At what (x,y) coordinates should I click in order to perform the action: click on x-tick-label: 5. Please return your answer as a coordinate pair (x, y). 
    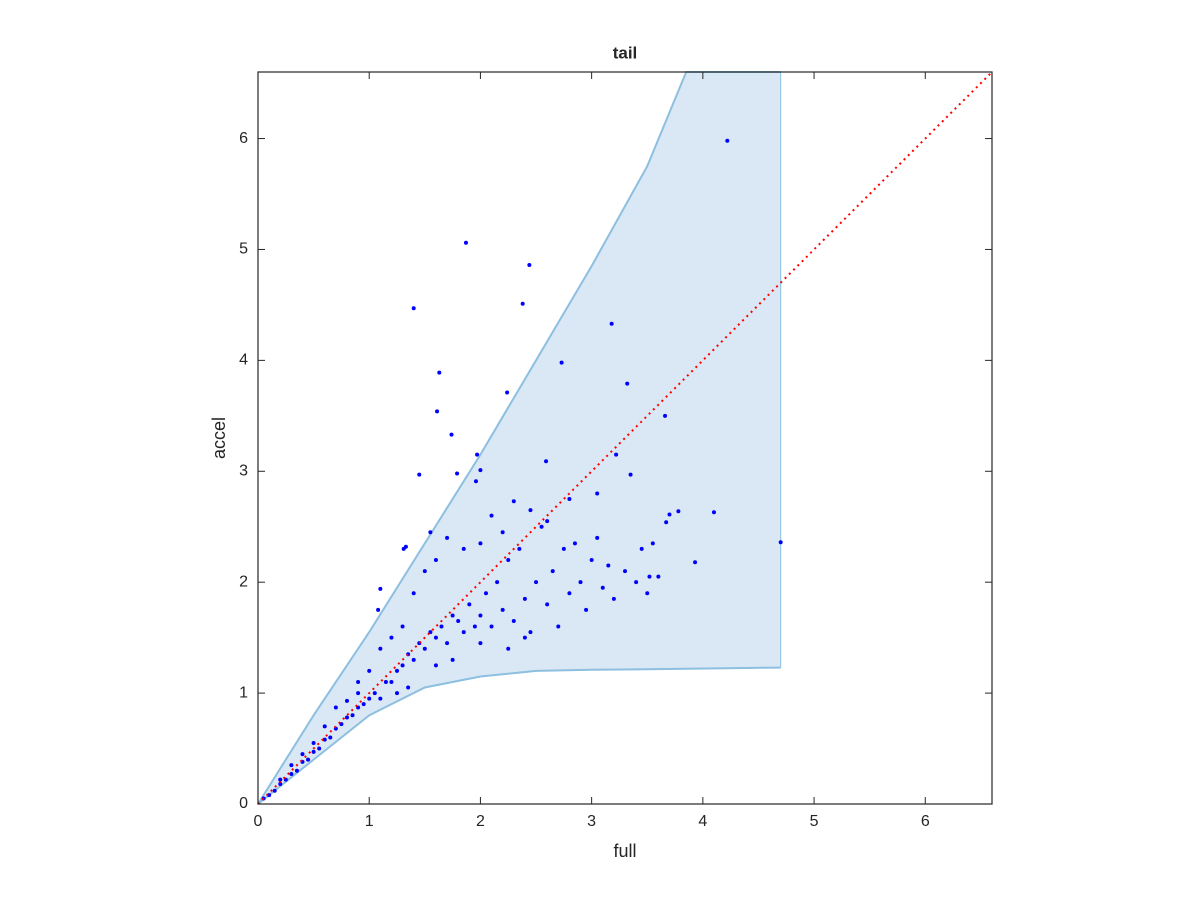
    Looking at the image, I should click on (814, 821).